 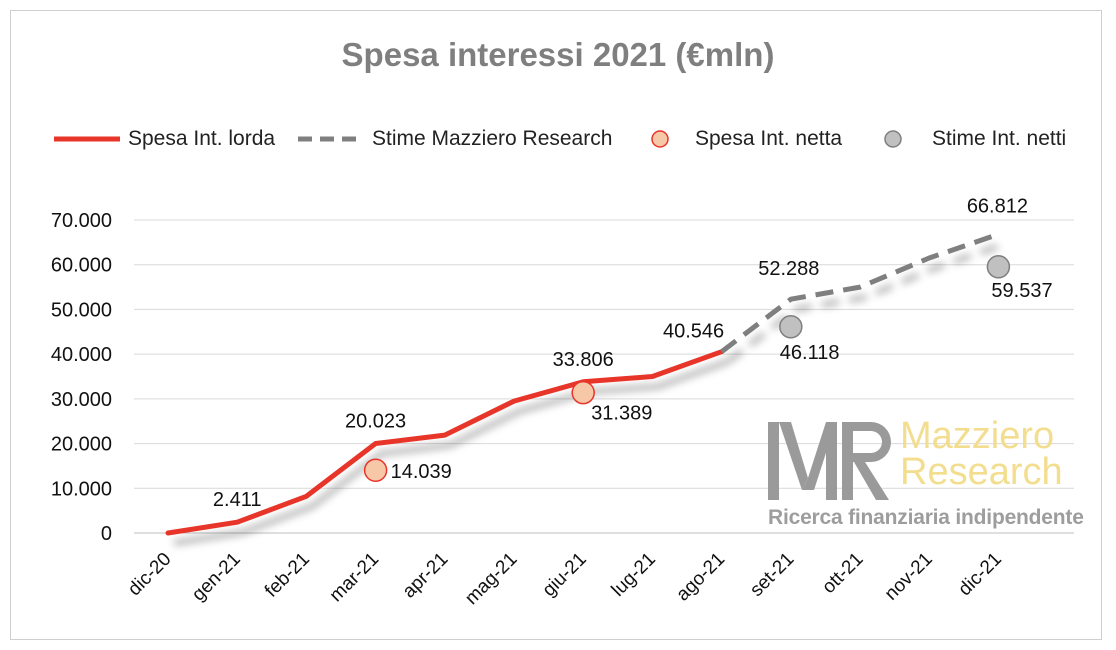 I want to click on watermark-name-line1: Mazziero, so click(x=977, y=436).